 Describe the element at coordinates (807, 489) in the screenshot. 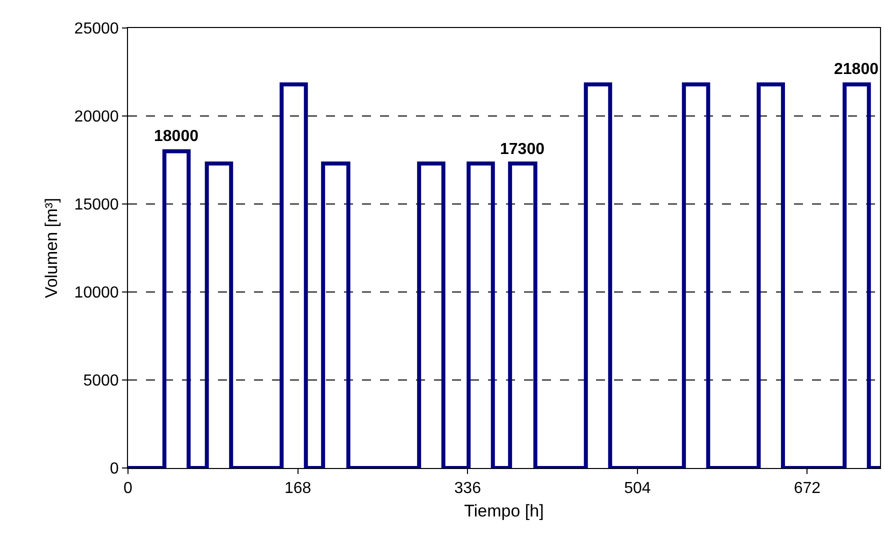

I see `x-tick-label: 672` at that location.